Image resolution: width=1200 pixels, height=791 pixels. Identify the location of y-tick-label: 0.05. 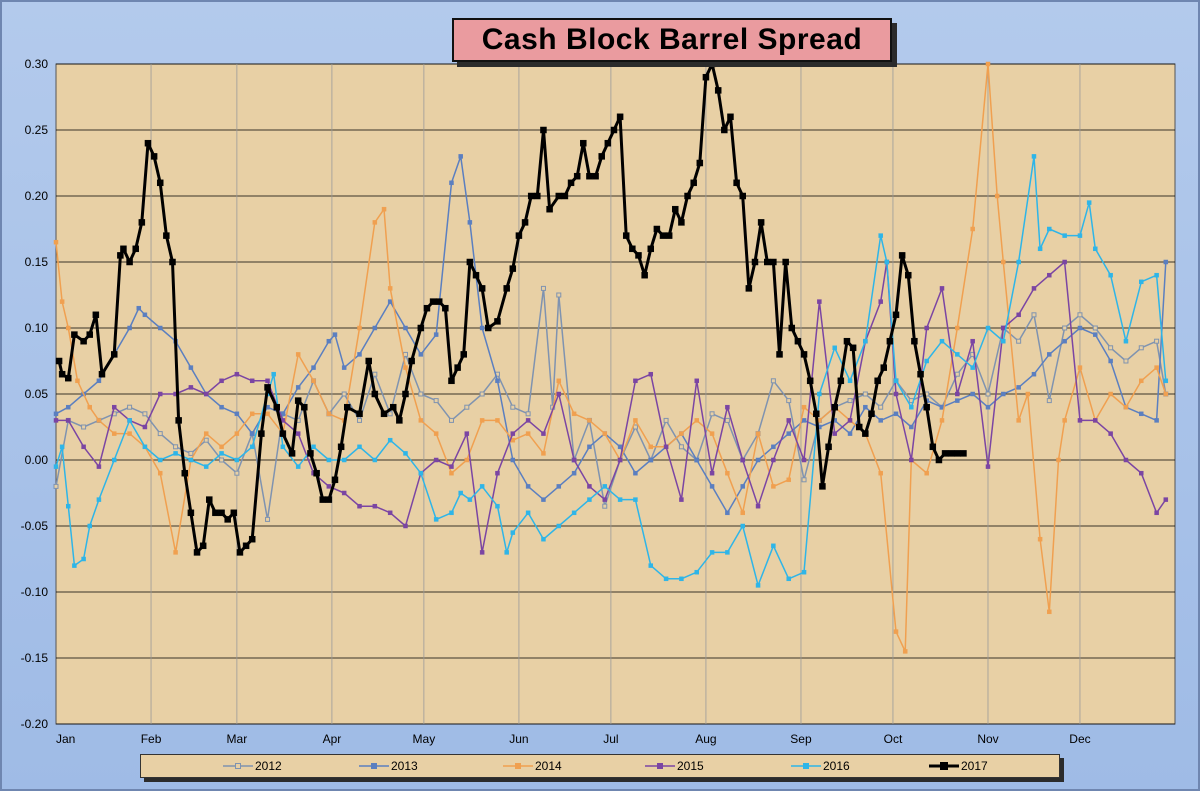
(37, 394).